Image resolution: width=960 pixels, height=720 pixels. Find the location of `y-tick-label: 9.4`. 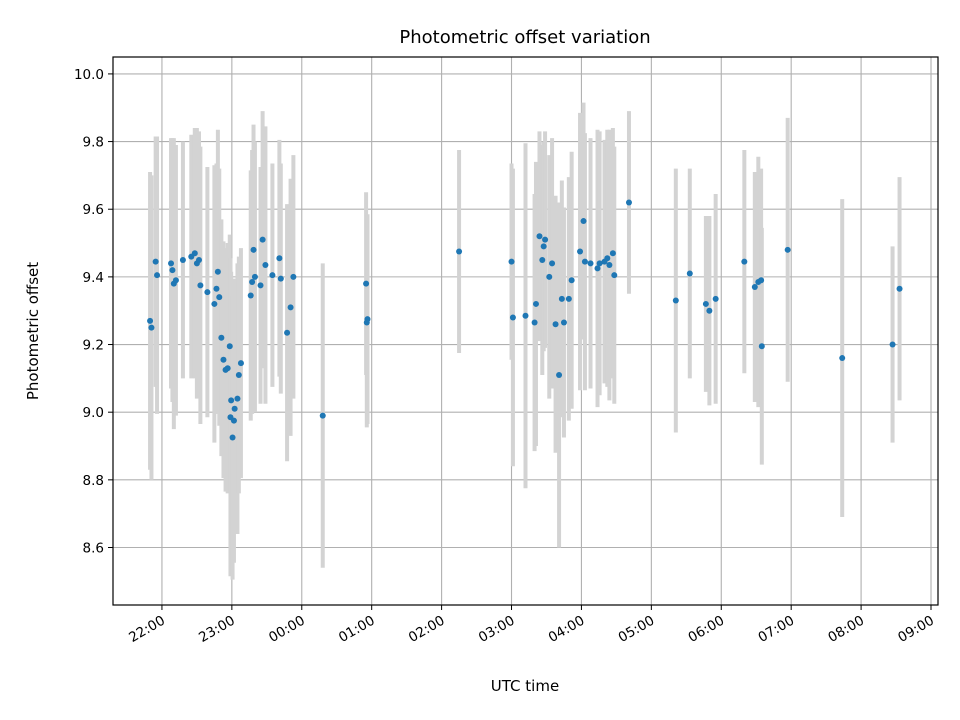

y-tick-label: 9.4 is located at coordinates (93, 278).